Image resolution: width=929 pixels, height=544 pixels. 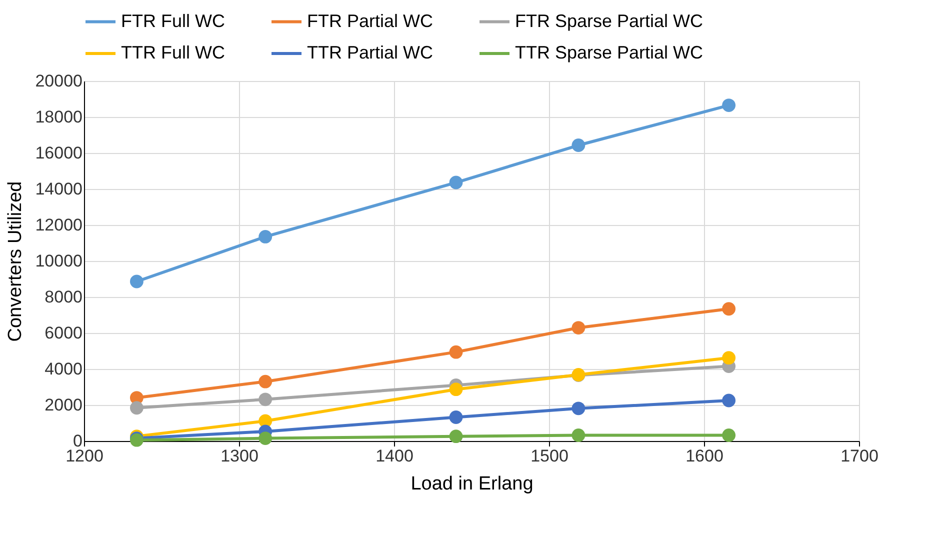 I want to click on y-tick-label: 12000, so click(x=58, y=225).